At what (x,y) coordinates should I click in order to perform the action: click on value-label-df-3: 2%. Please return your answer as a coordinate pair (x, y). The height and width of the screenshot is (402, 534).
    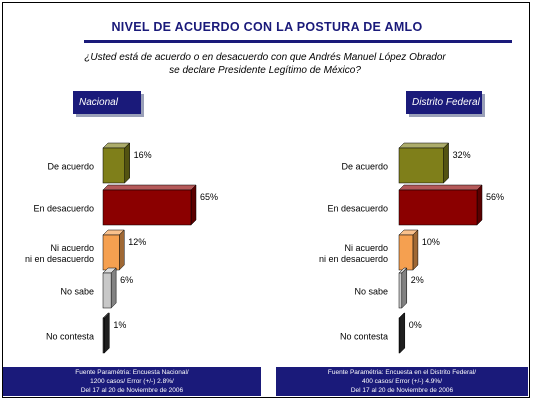
    Looking at the image, I should click on (417, 280).